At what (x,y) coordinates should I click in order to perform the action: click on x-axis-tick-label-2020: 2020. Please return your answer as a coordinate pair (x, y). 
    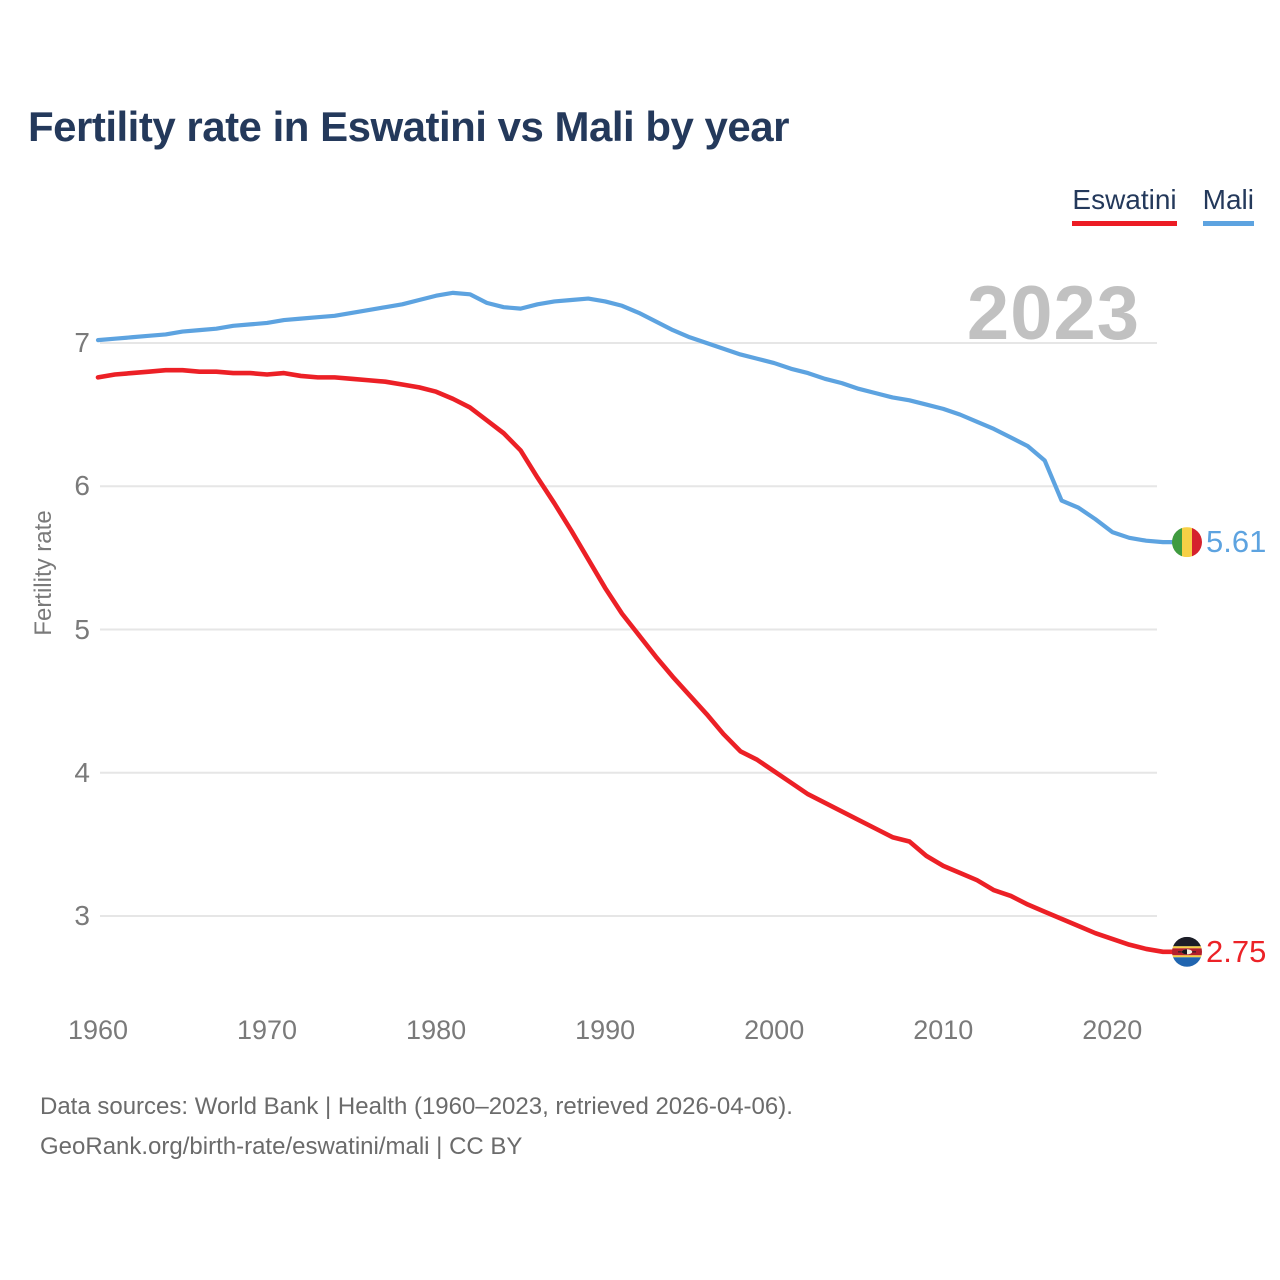
    Looking at the image, I should click on (1112, 1030).